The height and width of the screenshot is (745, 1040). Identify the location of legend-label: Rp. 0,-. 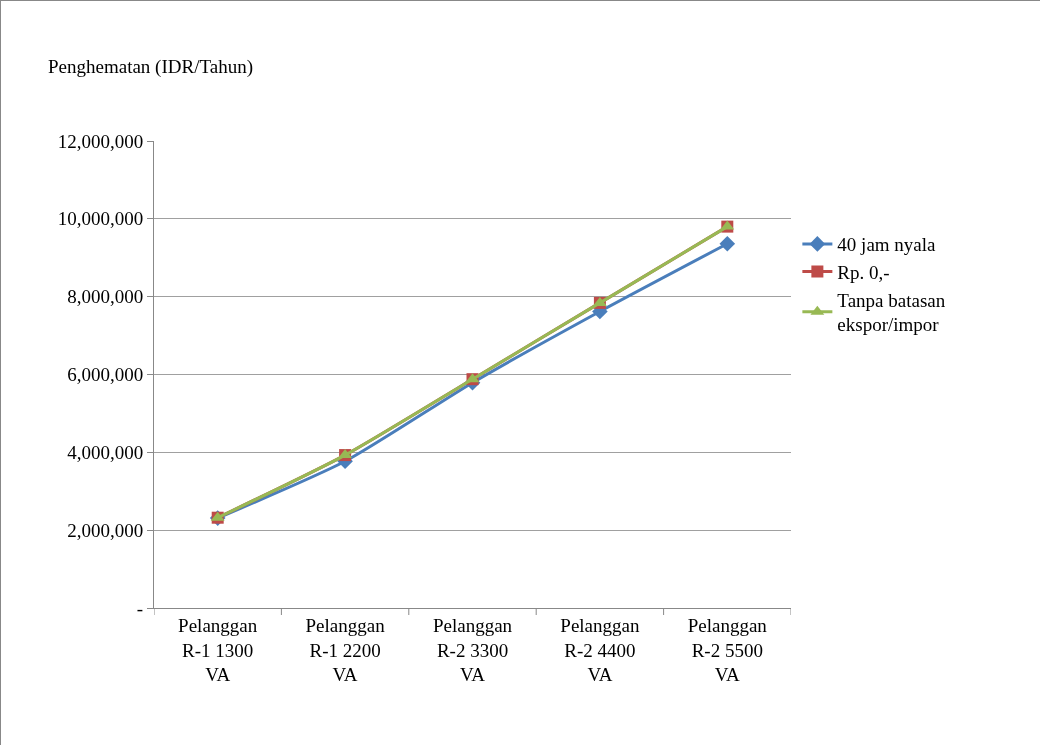
(863, 273).